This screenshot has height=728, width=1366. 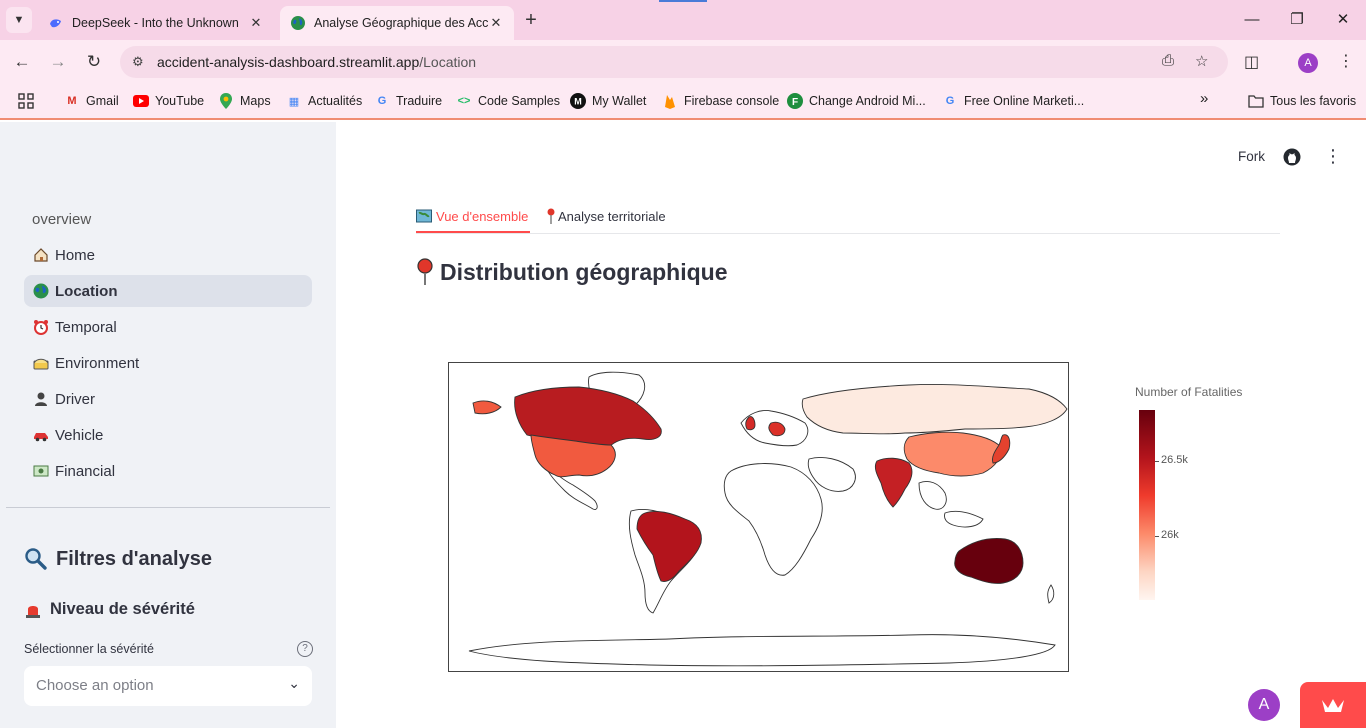 What do you see at coordinates (75, 255) in the screenshot?
I see `sidebar-item-label: Home` at bounding box center [75, 255].